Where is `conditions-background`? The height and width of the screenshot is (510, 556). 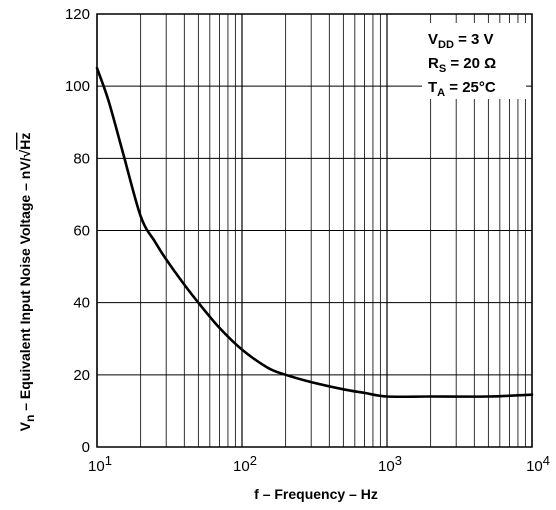
conditions-background is located at coordinates (474, 61).